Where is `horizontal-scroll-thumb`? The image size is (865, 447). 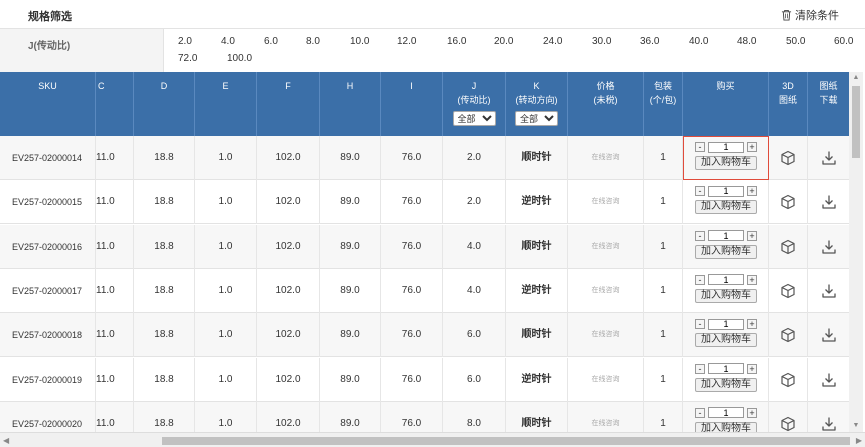
horizontal-scroll-thumb is located at coordinates (506, 441).